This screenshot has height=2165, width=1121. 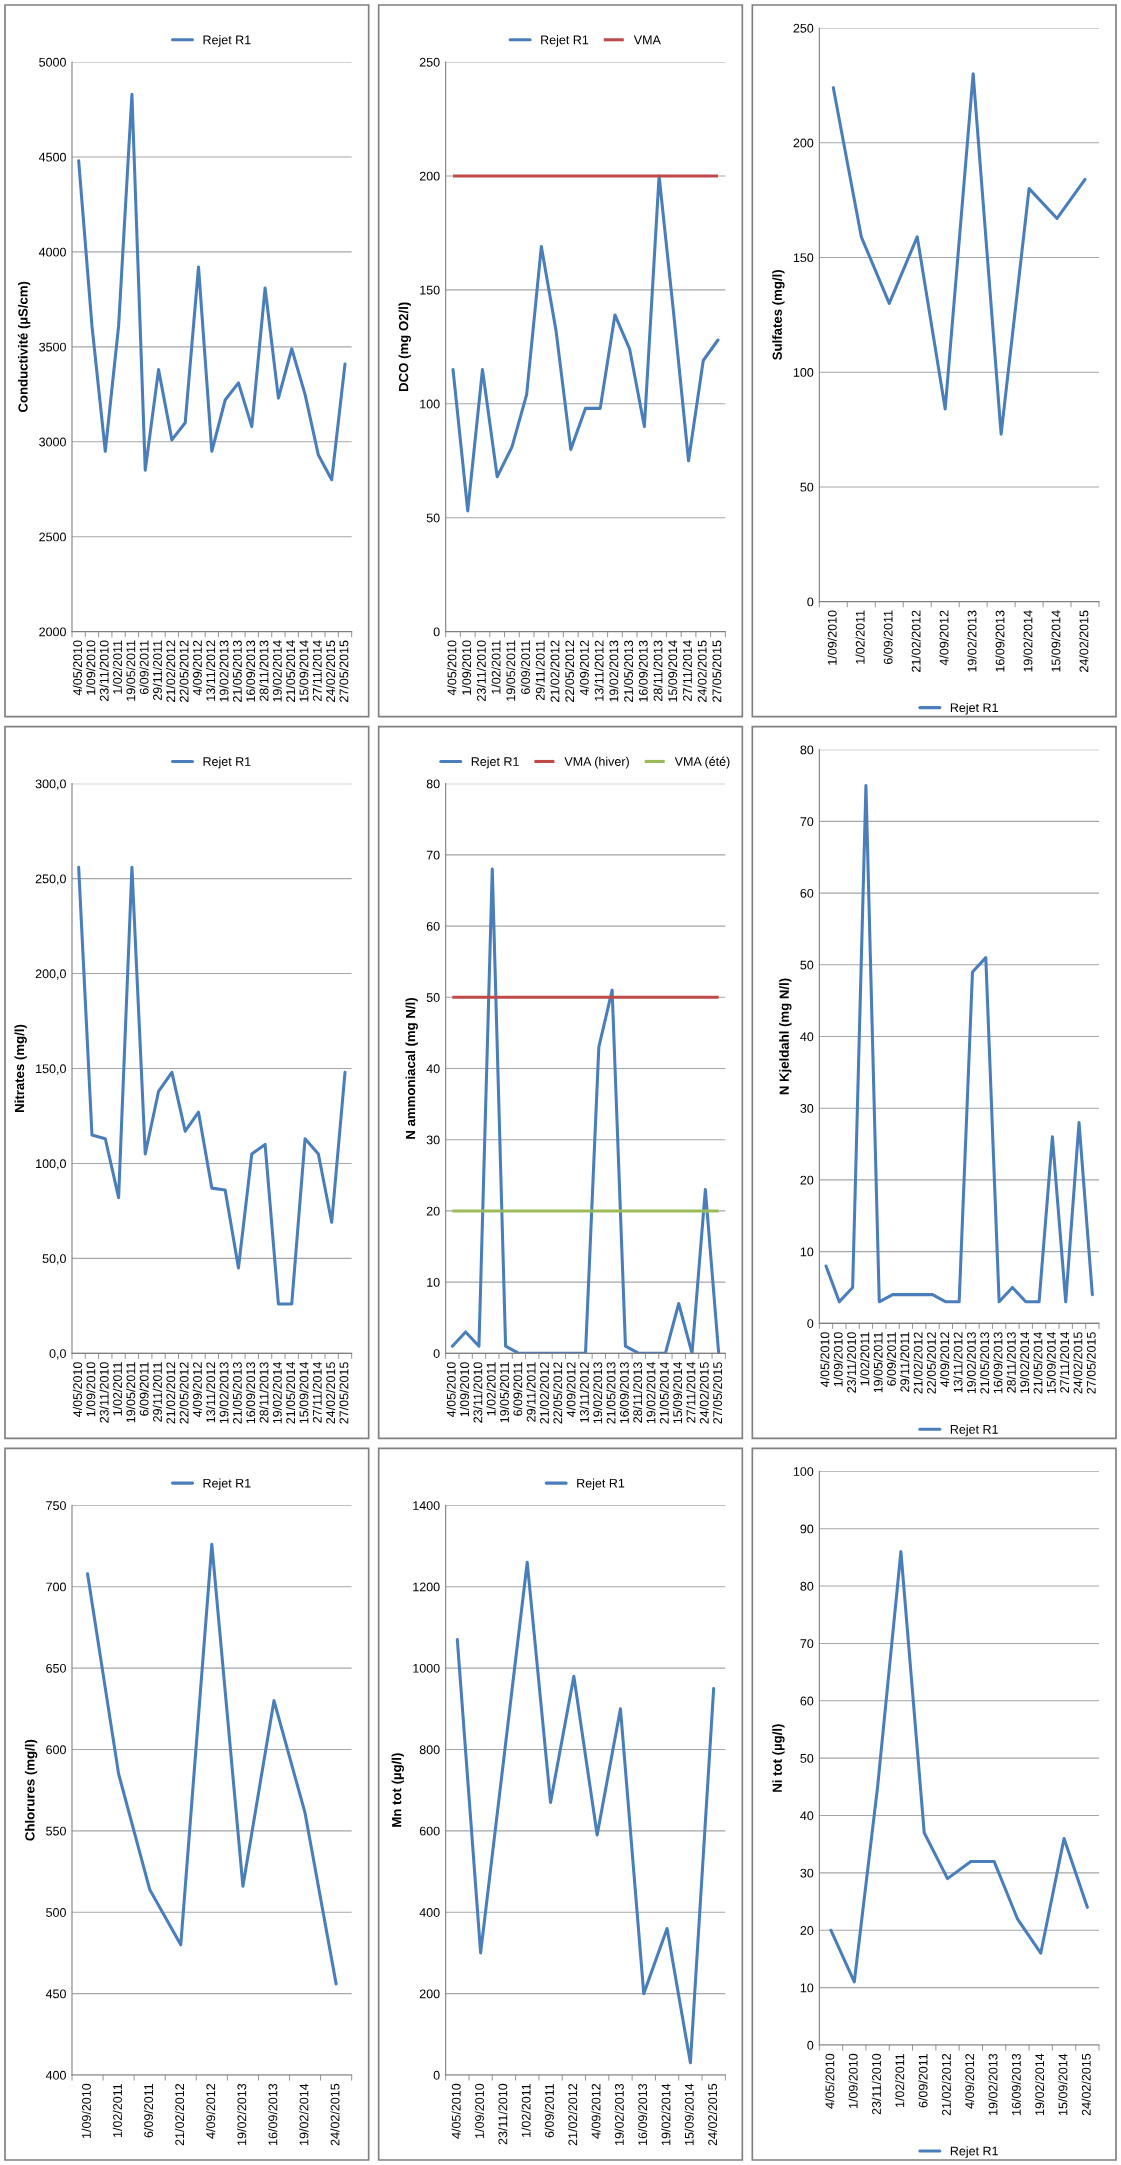 What do you see at coordinates (596, 762) in the screenshot?
I see `legend-label: VMA (hiver)` at bounding box center [596, 762].